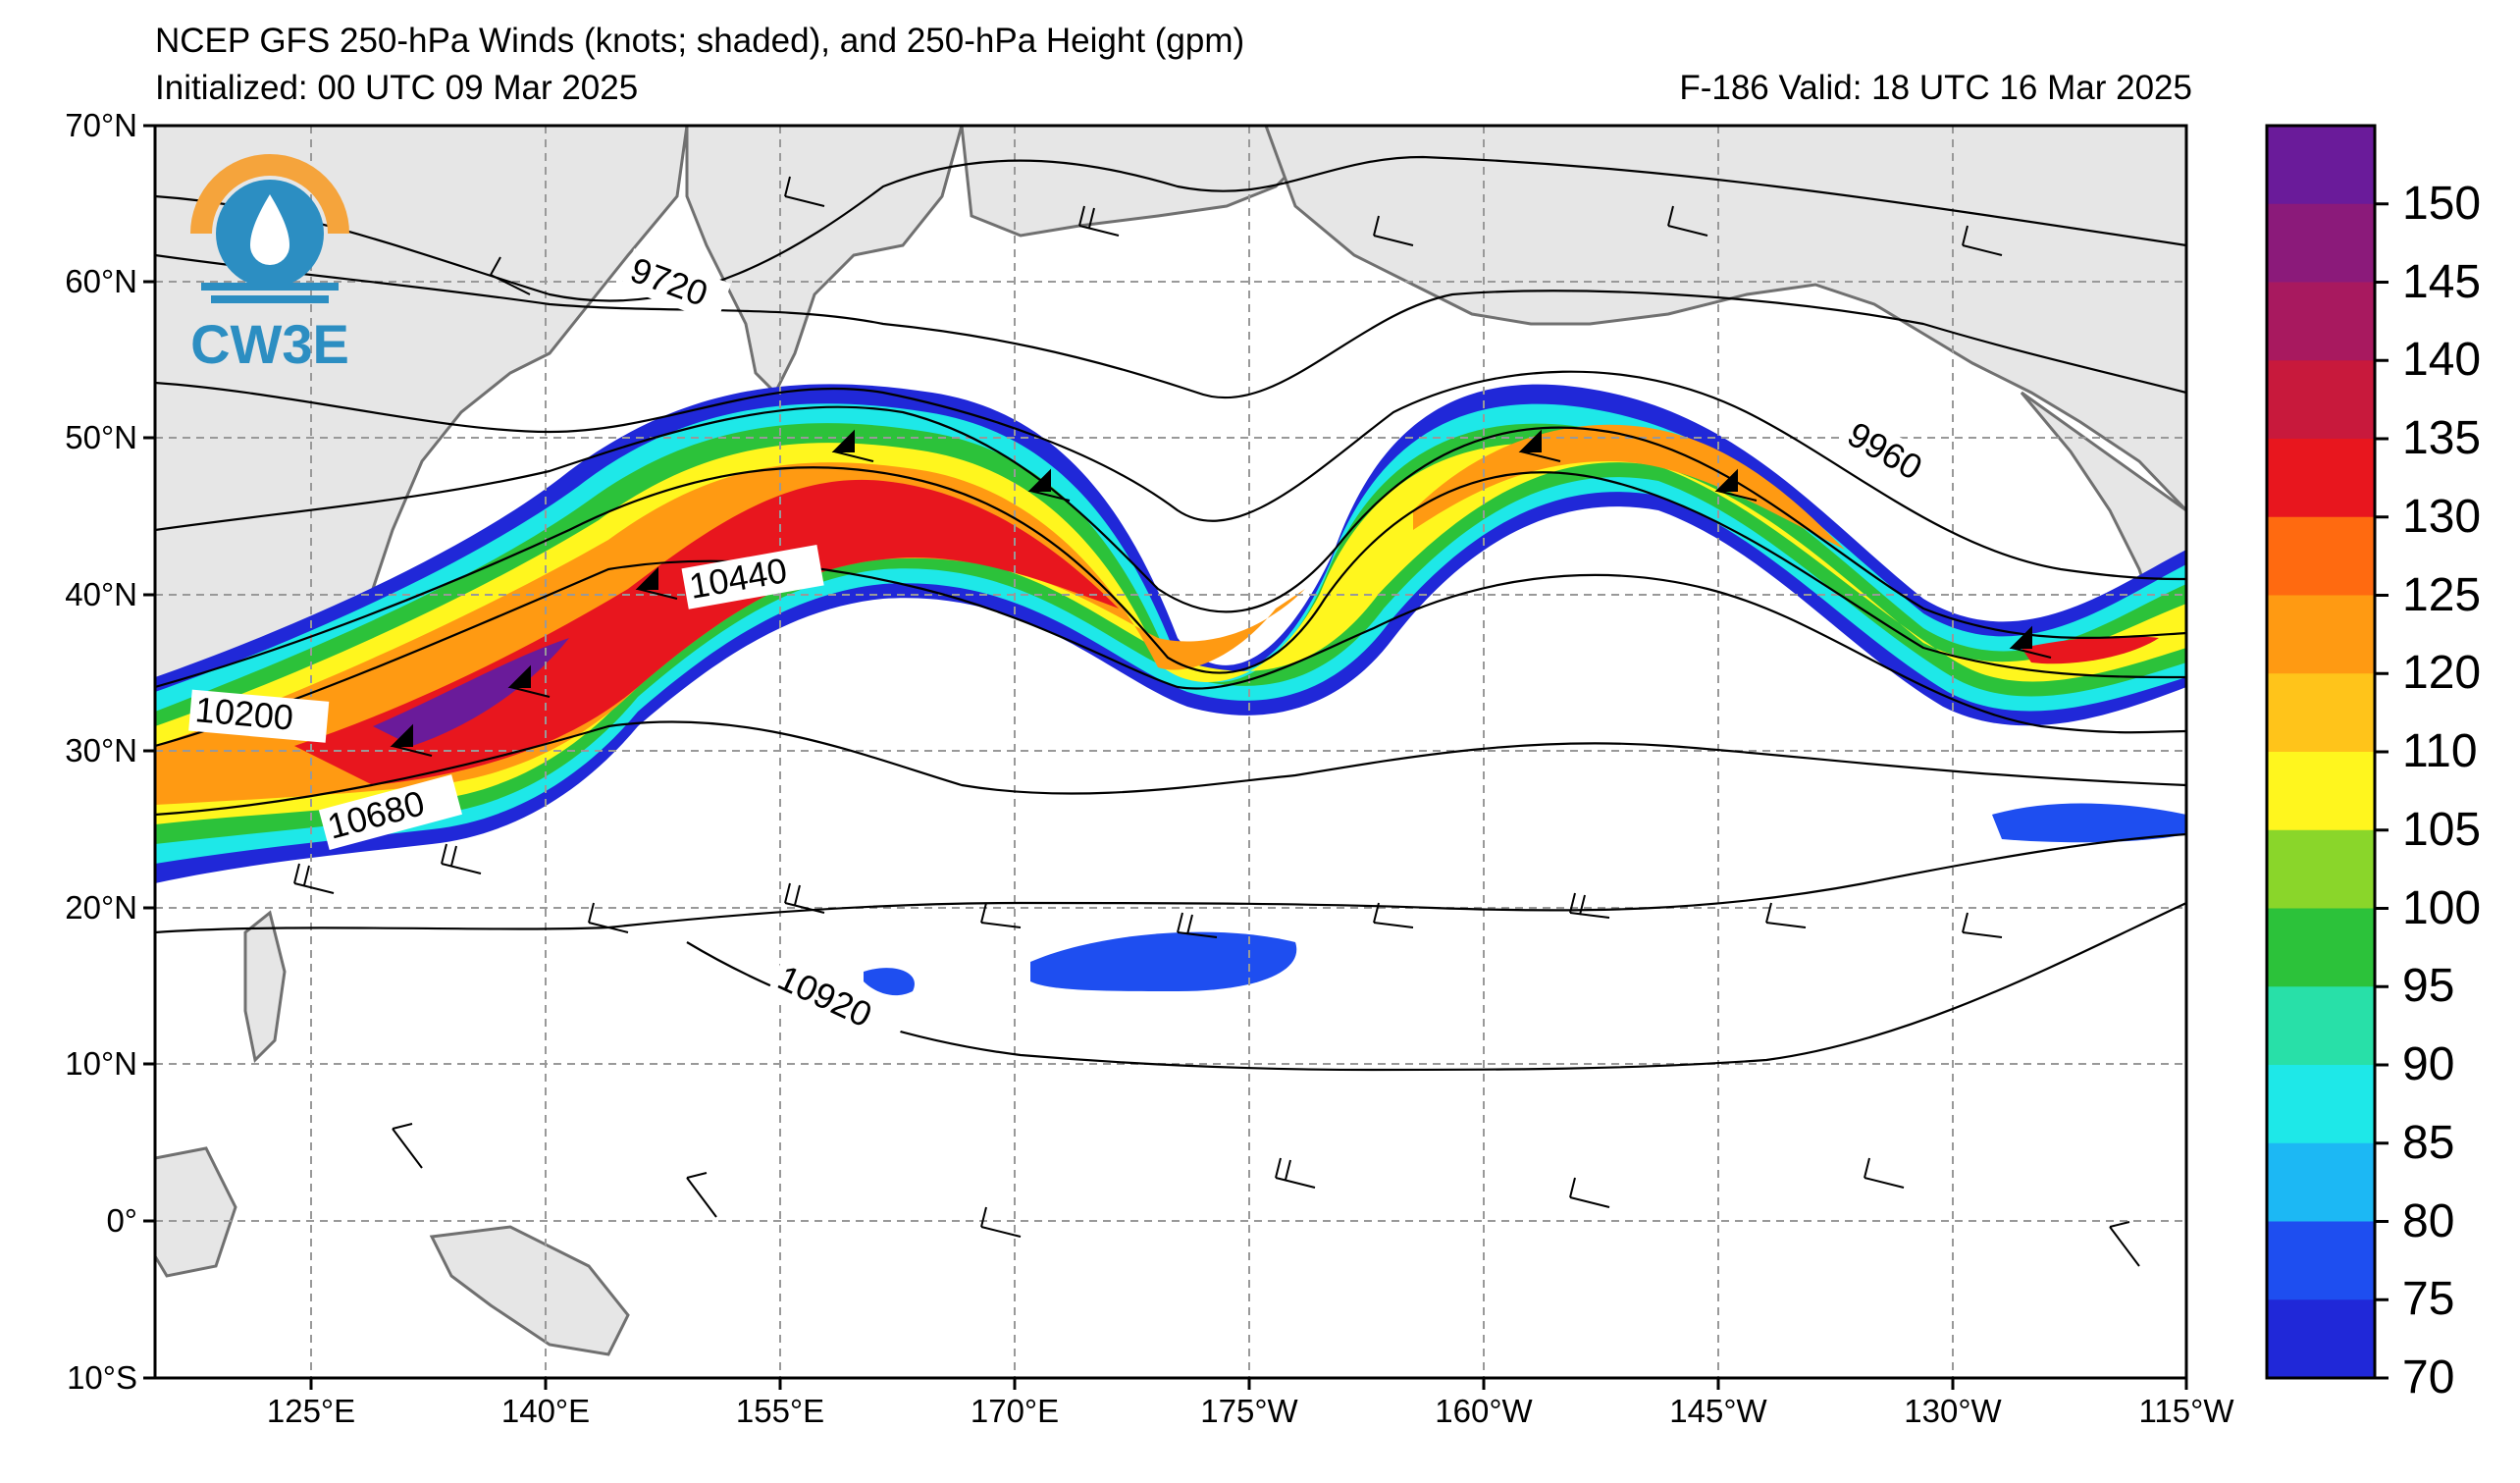 The image size is (2520, 1483). I want to click on colorbar-label: 70, so click(2428, 1378).